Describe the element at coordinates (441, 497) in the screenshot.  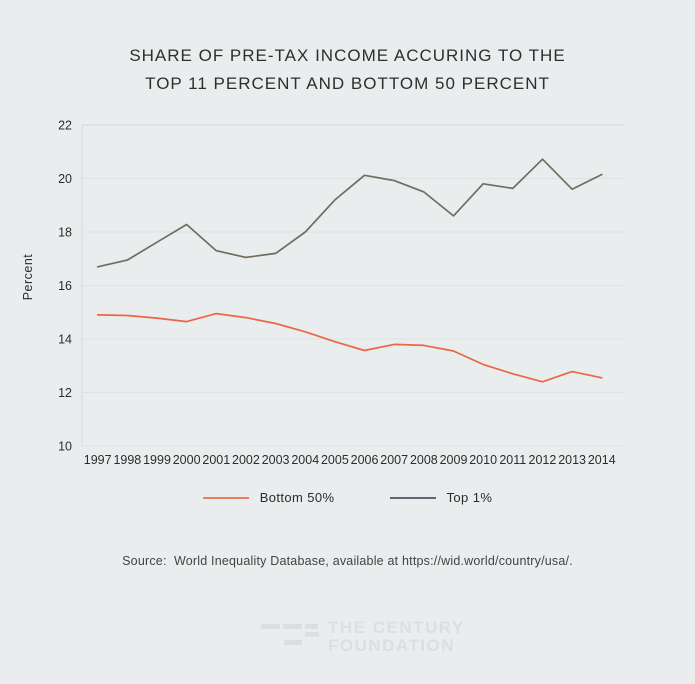
I see `legend-item-top-1: Top 1%` at that location.